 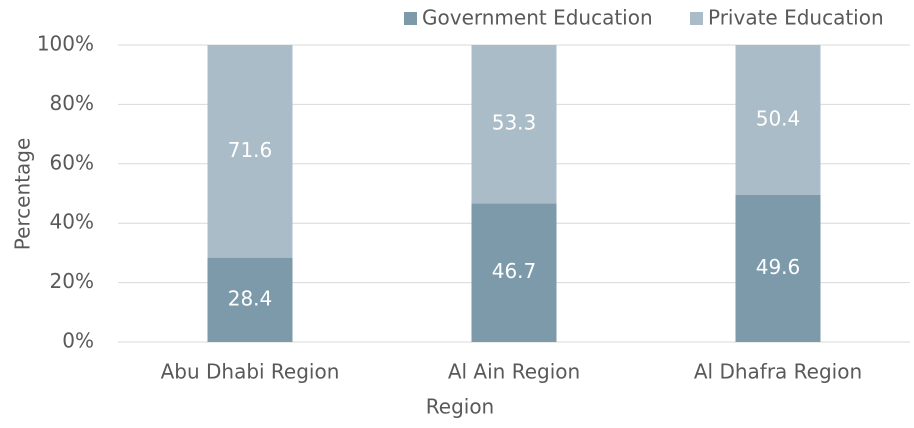 What do you see at coordinates (778, 372) in the screenshot?
I see `x-tick-label: Al Dhafra Region` at bounding box center [778, 372].